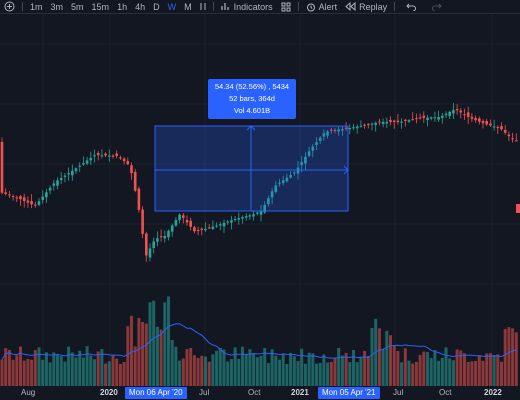 The width and height of the screenshot is (520, 400). What do you see at coordinates (437, 6) in the screenshot?
I see `redo-icon` at bounding box center [437, 6].